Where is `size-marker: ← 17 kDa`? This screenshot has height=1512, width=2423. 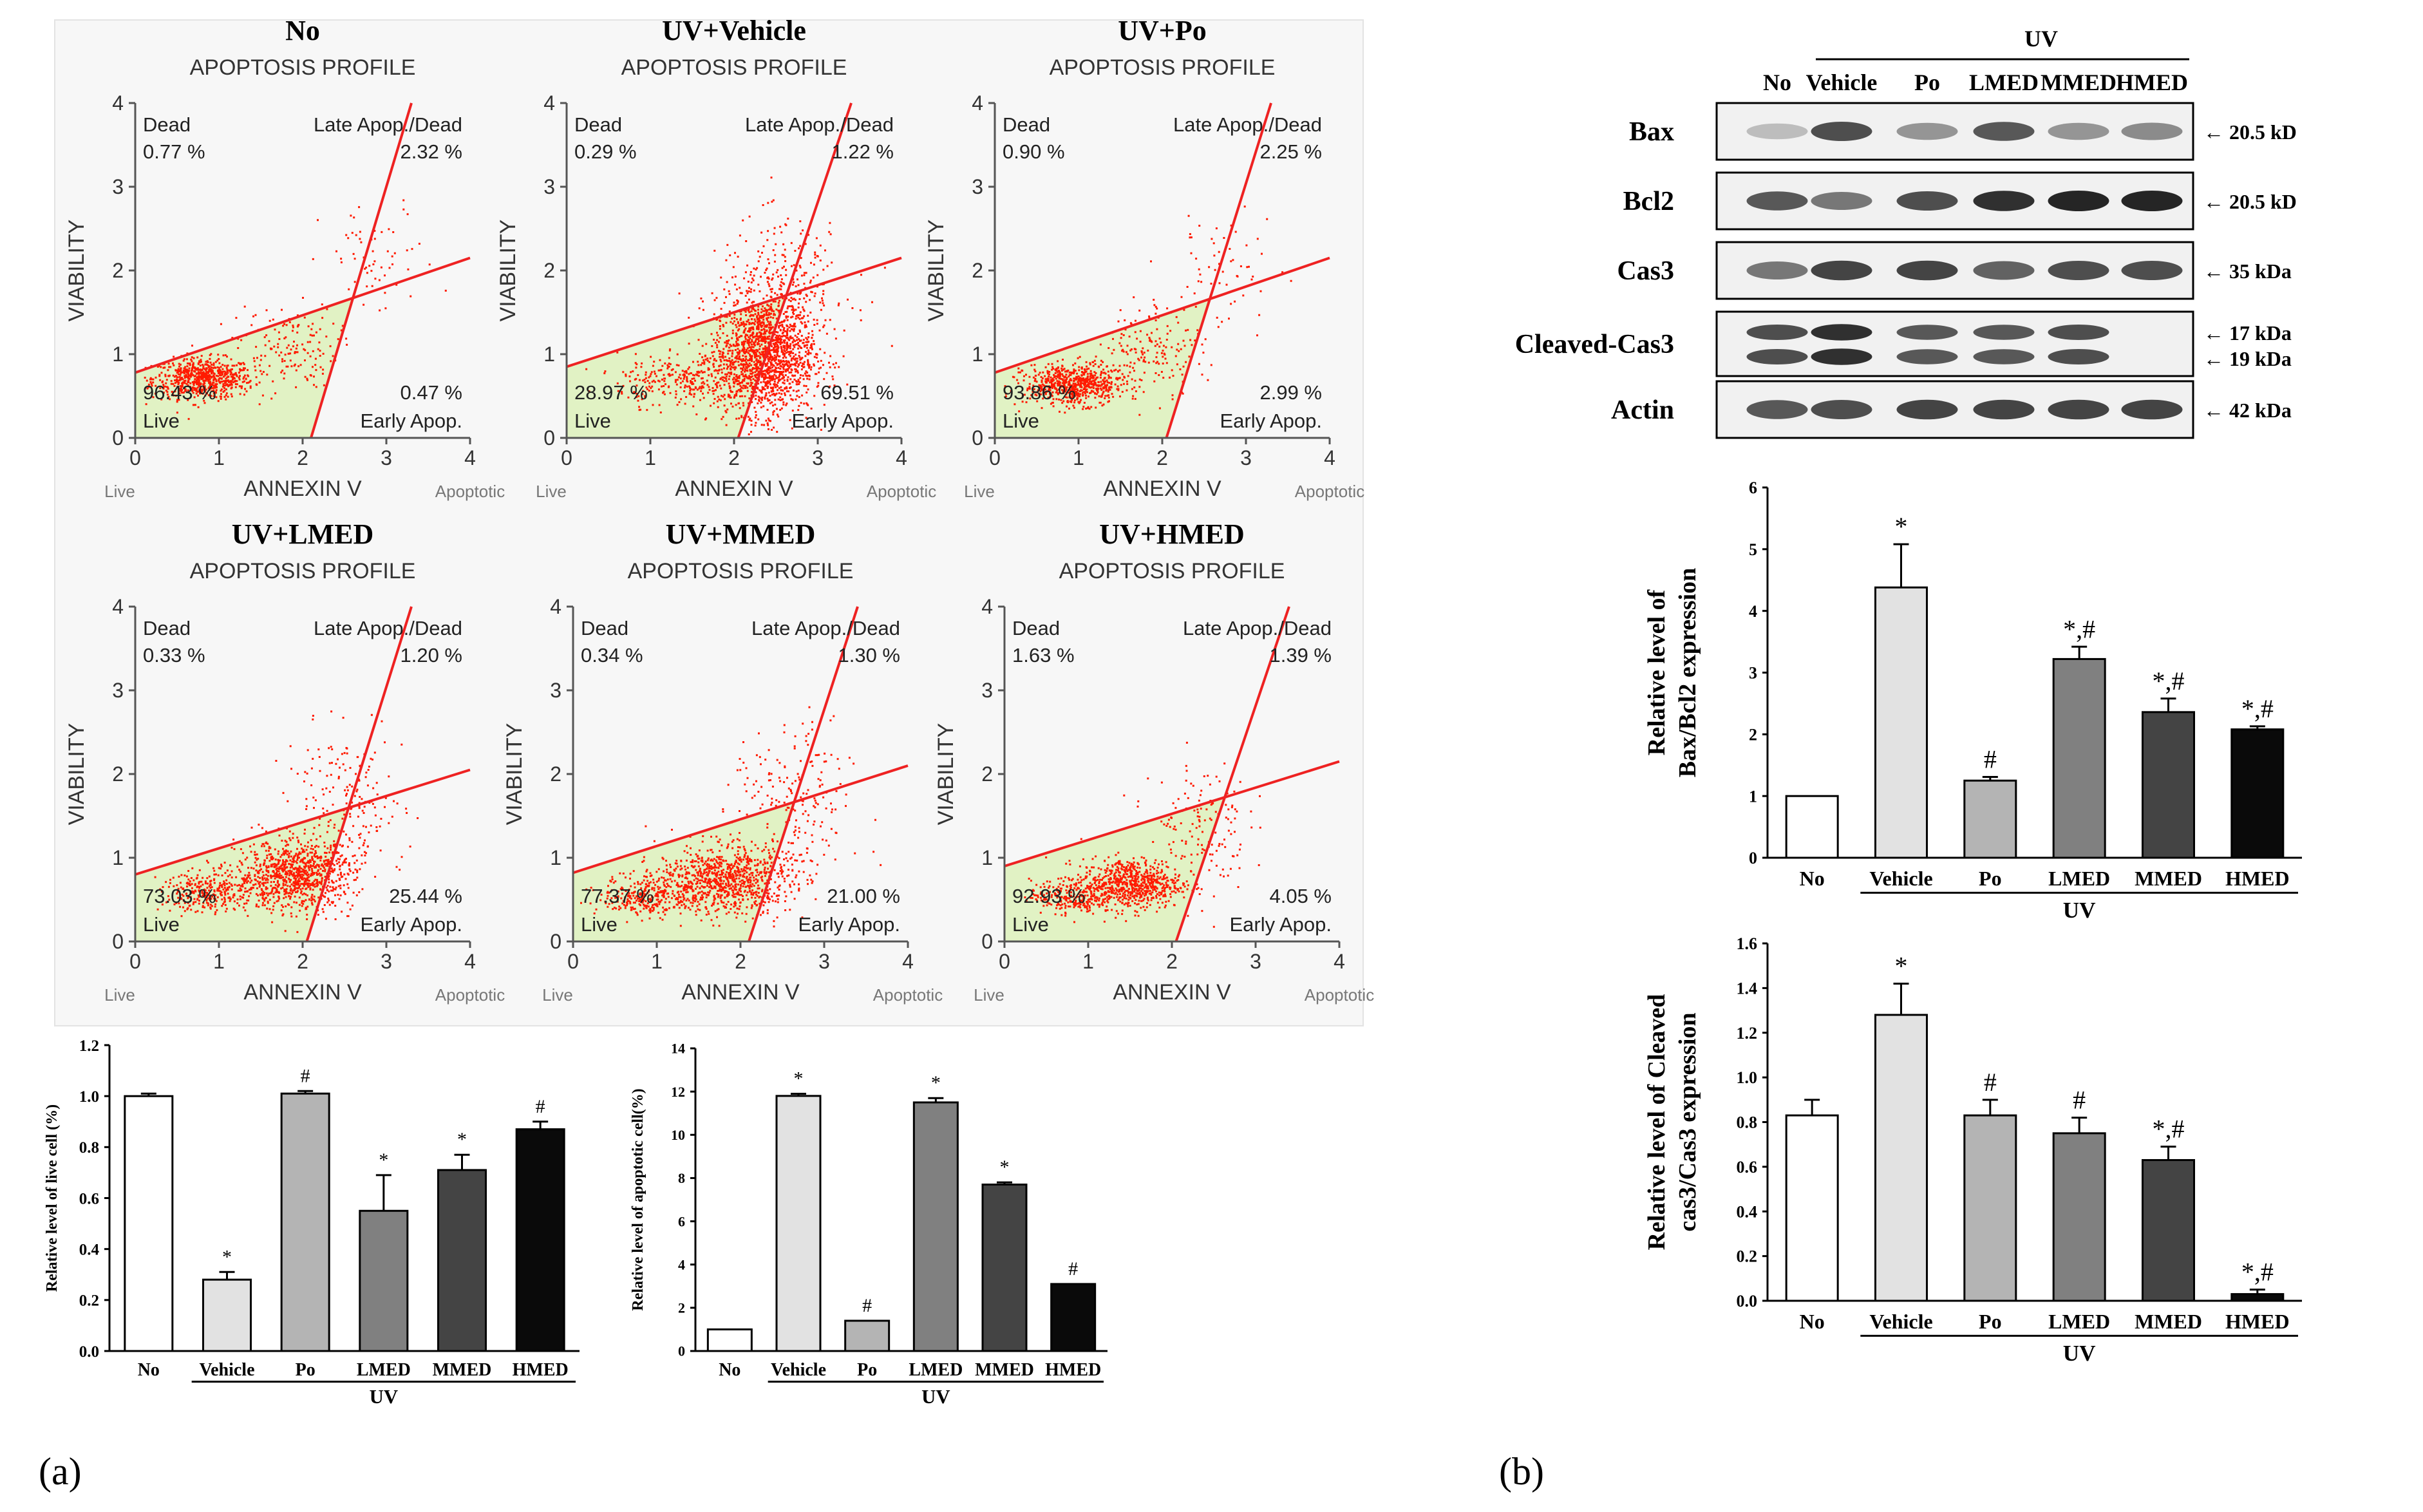 size-marker: ← 17 kDa is located at coordinates (2247, 333).